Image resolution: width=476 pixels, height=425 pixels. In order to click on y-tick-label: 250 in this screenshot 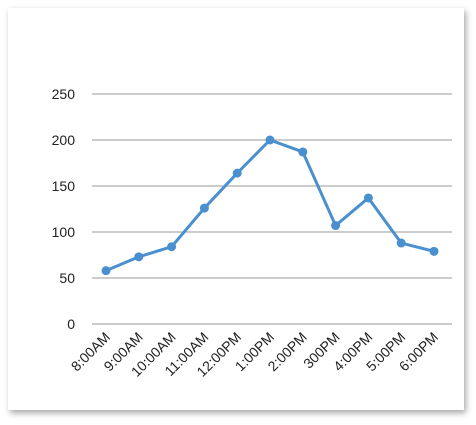, I will do `click(64, 94)`.